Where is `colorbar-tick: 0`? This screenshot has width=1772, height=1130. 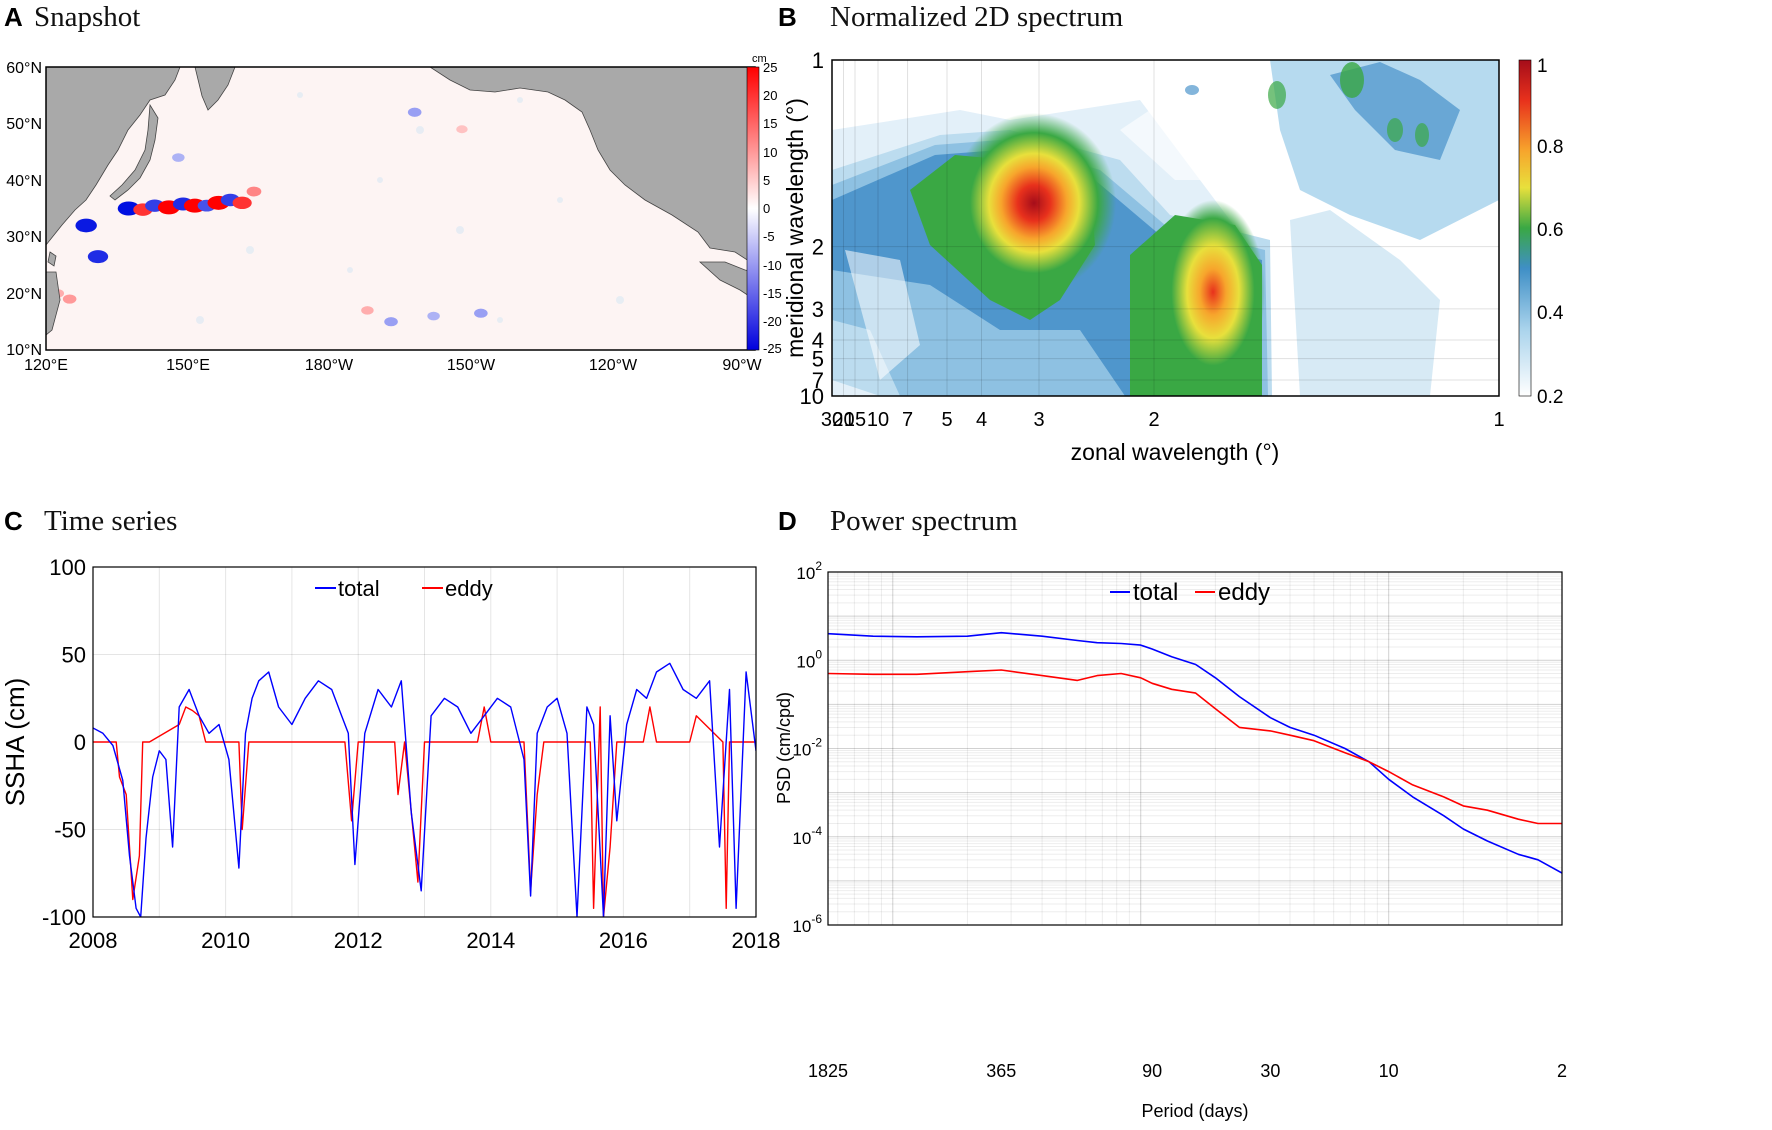
colorbar-tick: 0 is located at coordinates (766, 208).